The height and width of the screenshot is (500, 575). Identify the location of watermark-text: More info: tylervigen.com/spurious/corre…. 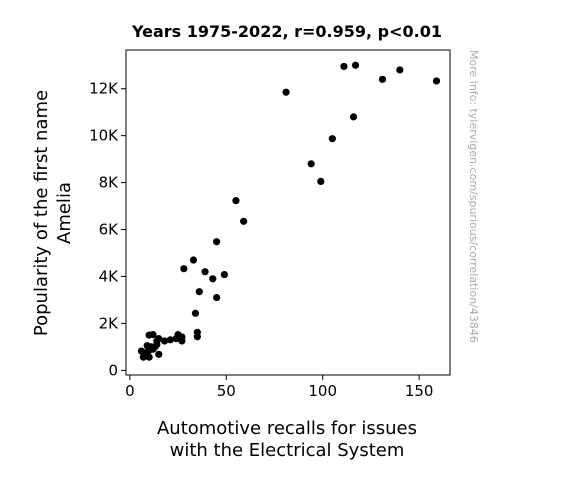
(473, 196).